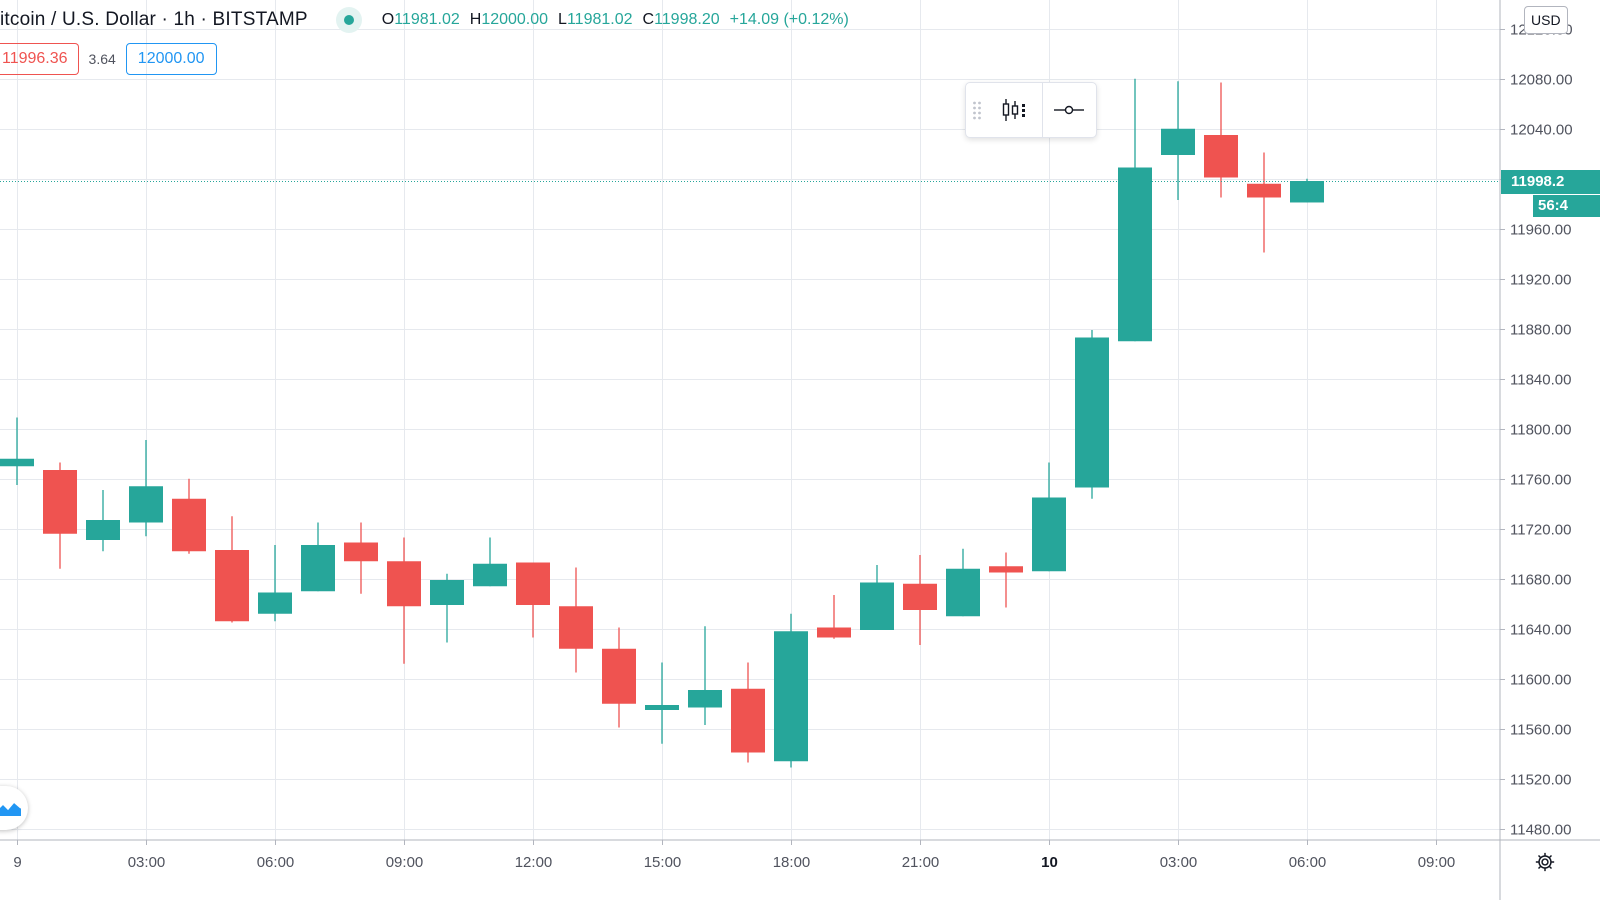 The width and height of the screenshot is (1600, 900). Describe the element at coordinates (1540, 480) in the screenshot. I see `y-tick-label: 11760.00` at that location.